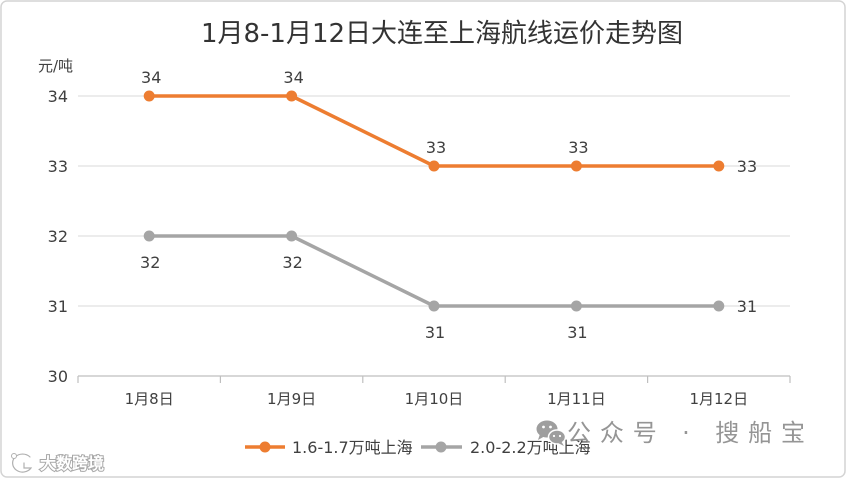 This screenshot has height=478, width=846. I want to click on x-axis: 1月8日 1月9日 1月10日 1月11日 1月12日, so click(434, 391).